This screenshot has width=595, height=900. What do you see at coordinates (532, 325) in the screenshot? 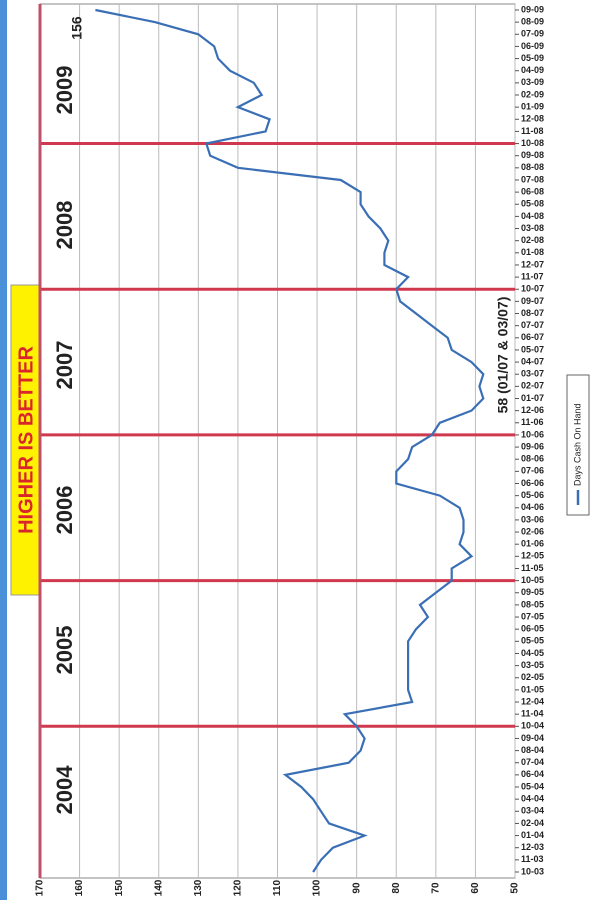
I see `time-tick-label: 07-07` at bounding box center [532, 325].